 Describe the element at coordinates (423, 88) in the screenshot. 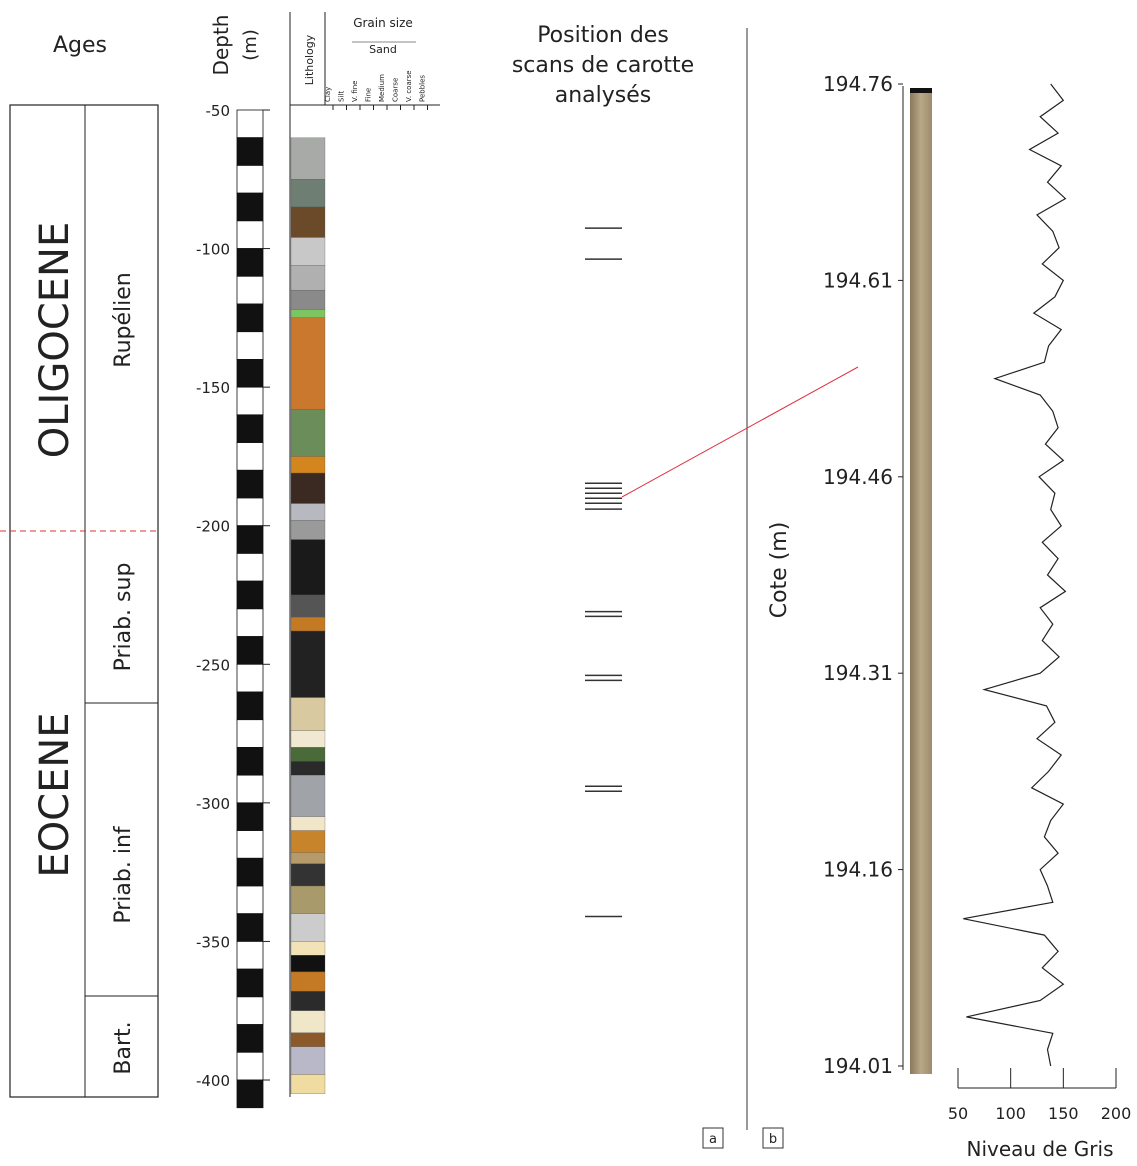

I see `grain-class-label: Pebbles` at that location.